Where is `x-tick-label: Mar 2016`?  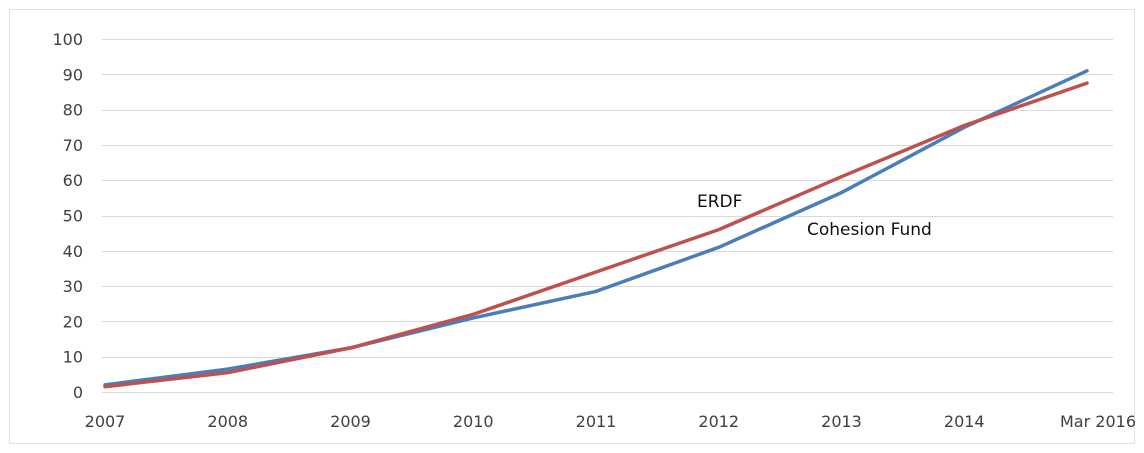
x-tick-label: Mar 2016 is located at coordinates (1098, 421).